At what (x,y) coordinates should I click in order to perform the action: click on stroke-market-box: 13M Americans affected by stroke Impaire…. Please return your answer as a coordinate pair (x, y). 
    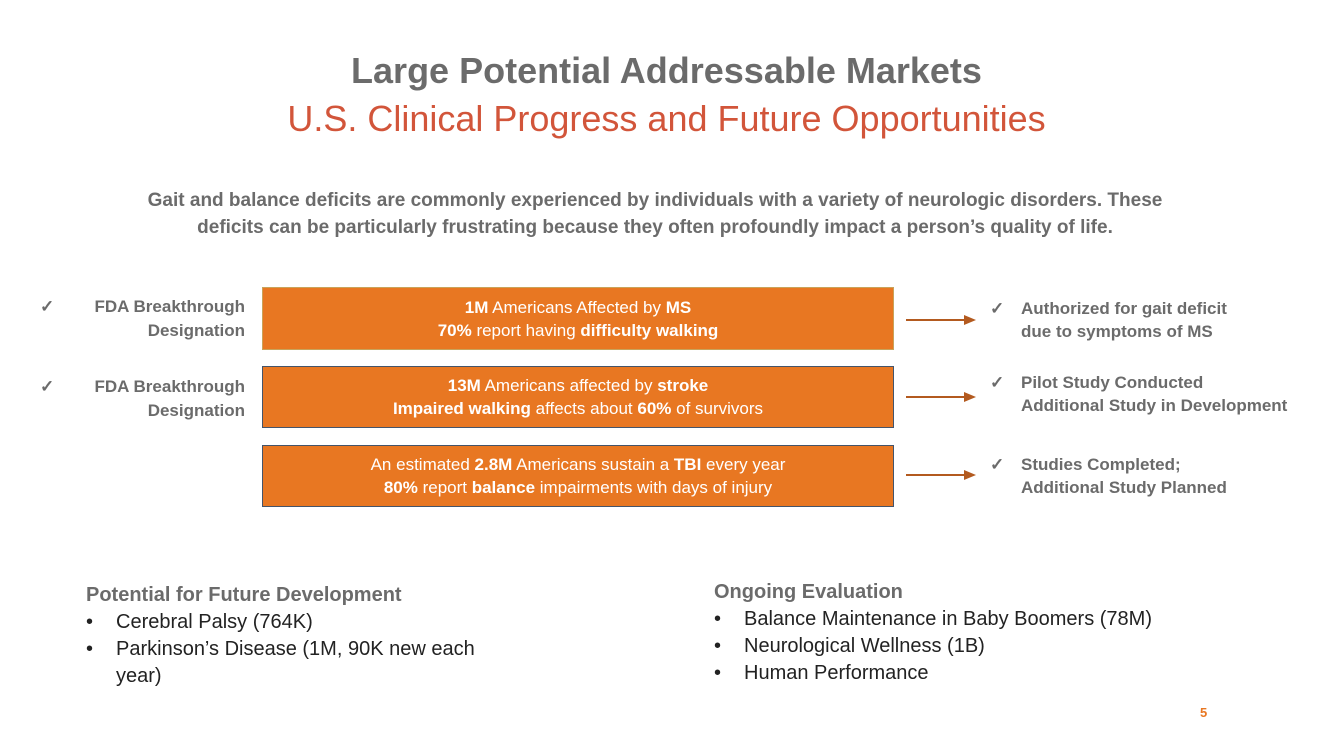
    Looking at the image, I should click on (578, 397).